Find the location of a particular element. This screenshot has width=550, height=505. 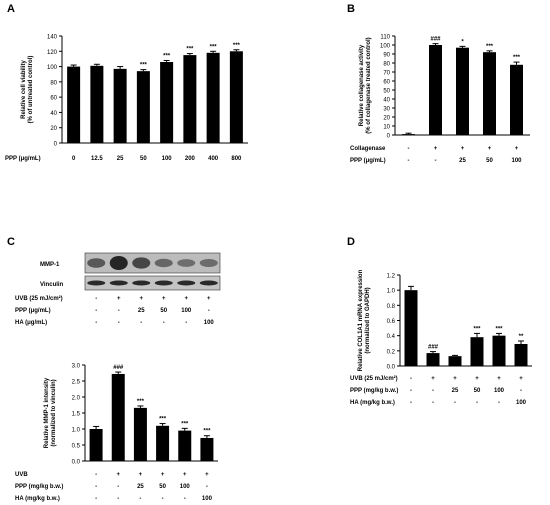

panel-b-significance: ### is located at coordinates (435, 40).